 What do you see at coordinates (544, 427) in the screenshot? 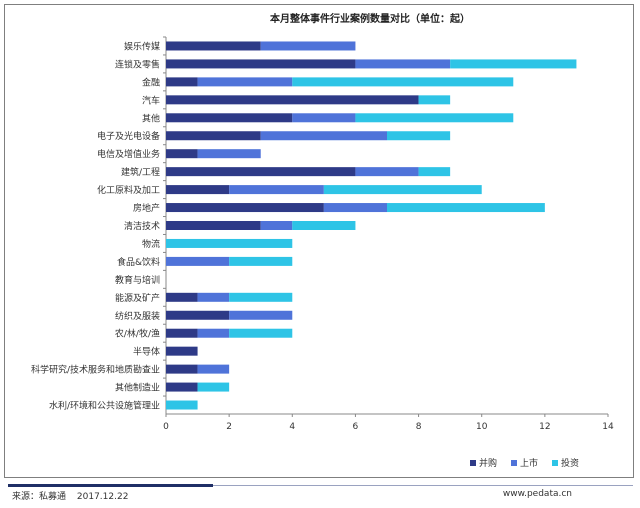
I see `x-tick-label: 12` at bounding box center [544, 427].